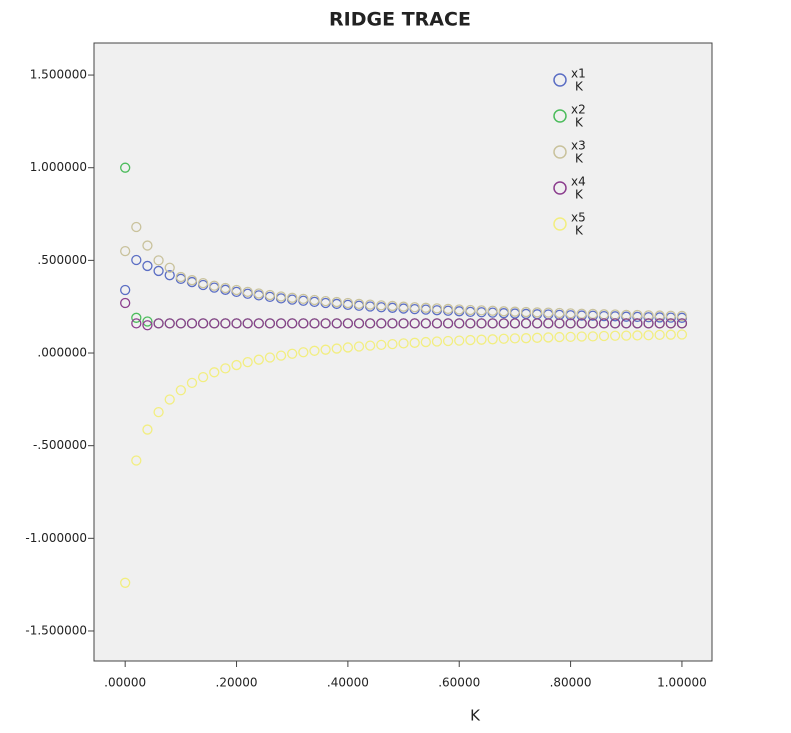 This screenshot has width=791, height=733. What do you see at coordinates (348, 683) in the screenshot?
I see `x-tick-label: .40000` at bounding box center [348, 683].